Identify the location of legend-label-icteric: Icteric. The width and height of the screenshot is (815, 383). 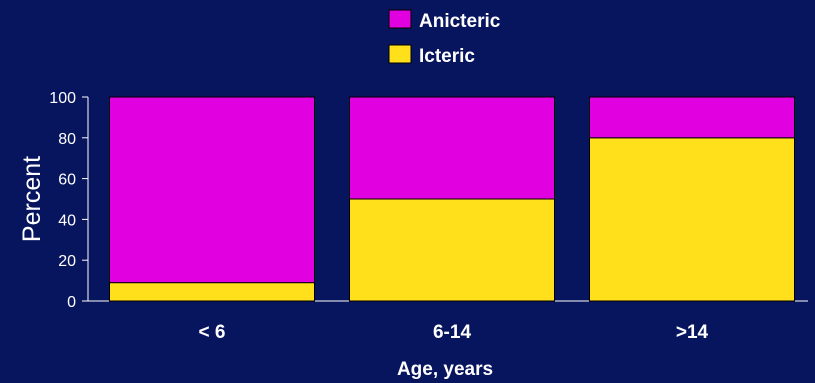
(447, 56).